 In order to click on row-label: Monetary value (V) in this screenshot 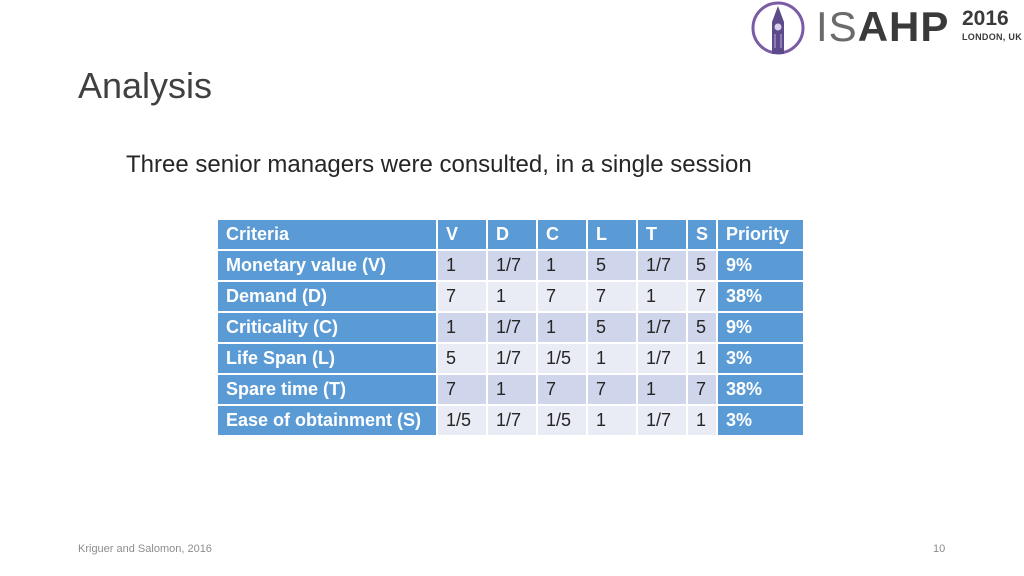, I will do `click(328, 266)`.